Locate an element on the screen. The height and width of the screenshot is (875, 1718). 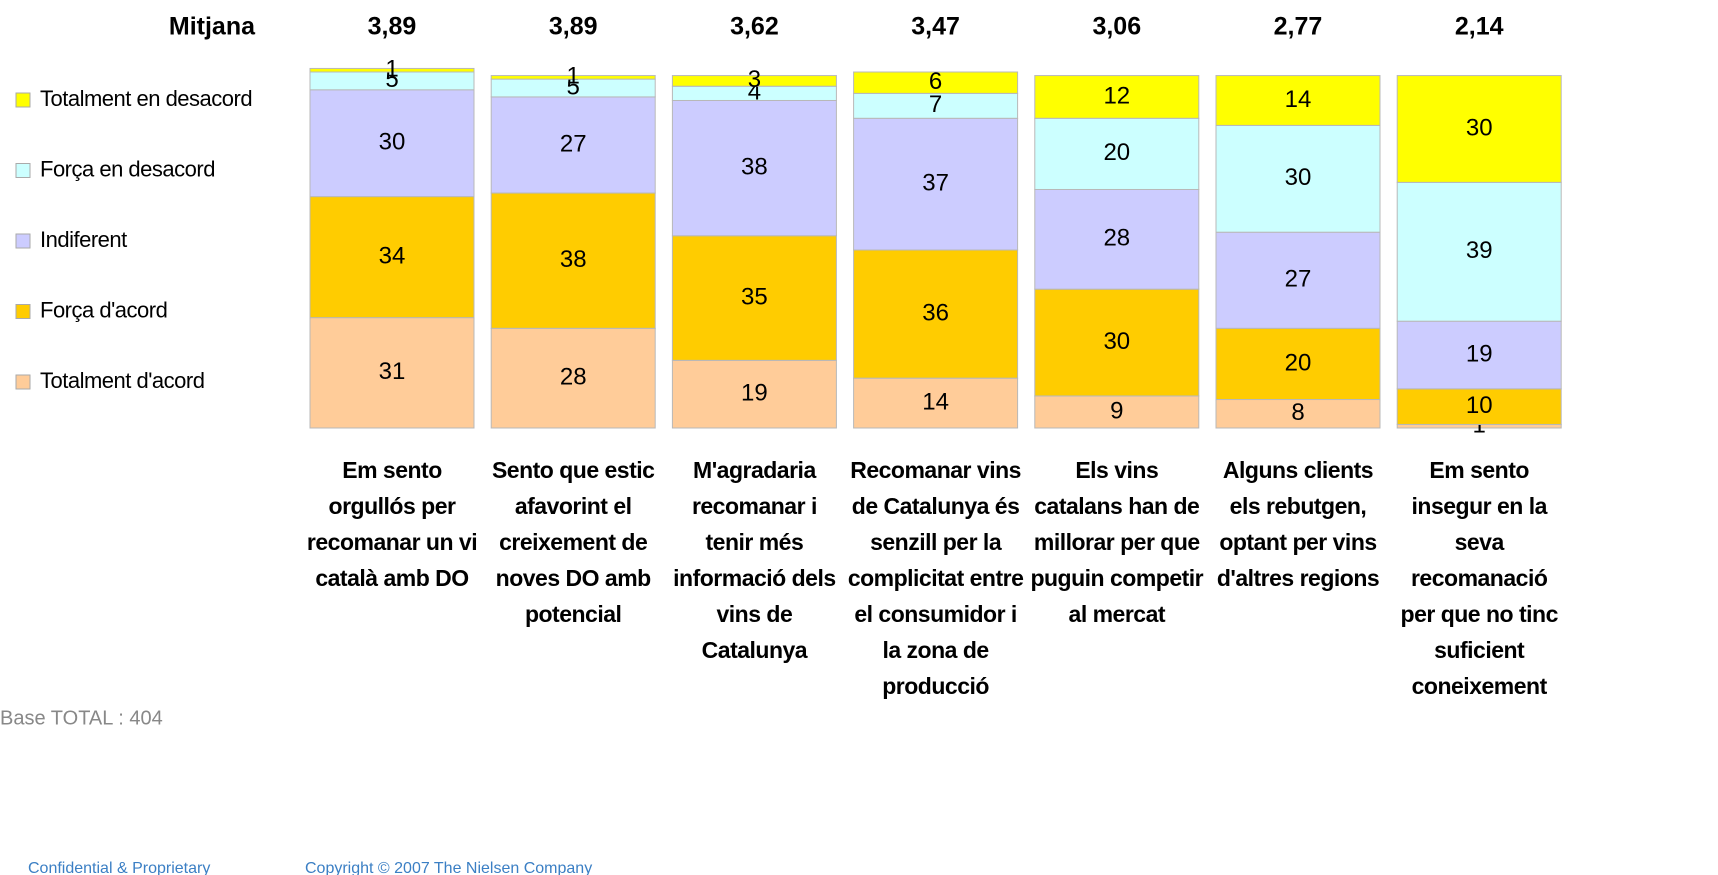
legend-label: Força en desacord is located at coordinates (127, 168).